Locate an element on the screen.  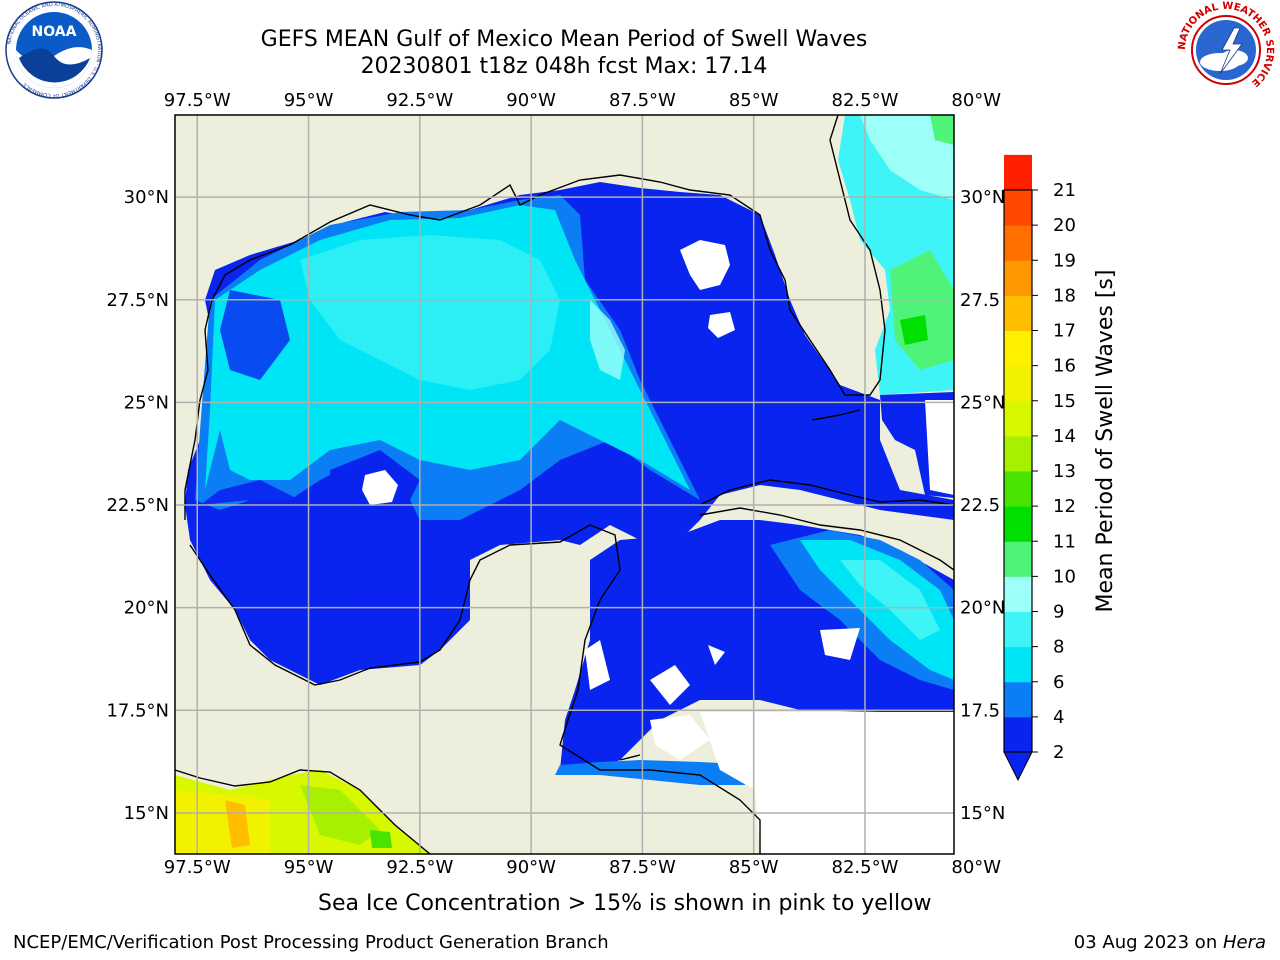
colorbar-tick-label: 20 is located at coordinates (1064, 225).